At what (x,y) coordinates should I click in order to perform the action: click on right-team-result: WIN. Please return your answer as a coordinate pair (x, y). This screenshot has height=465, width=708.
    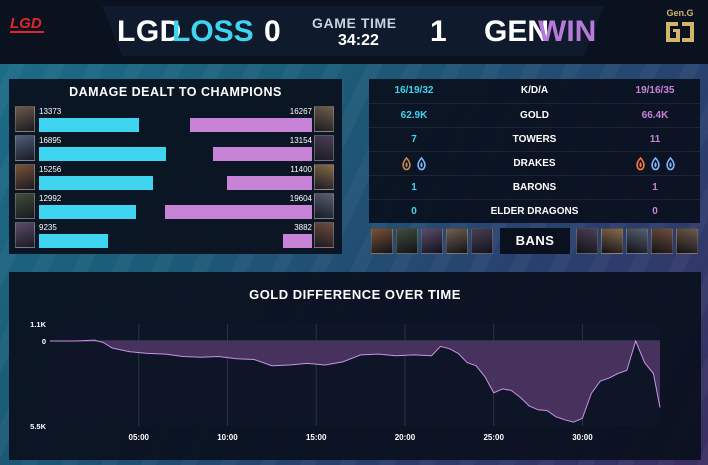
    Looking at the image, I should click on (567, 31).